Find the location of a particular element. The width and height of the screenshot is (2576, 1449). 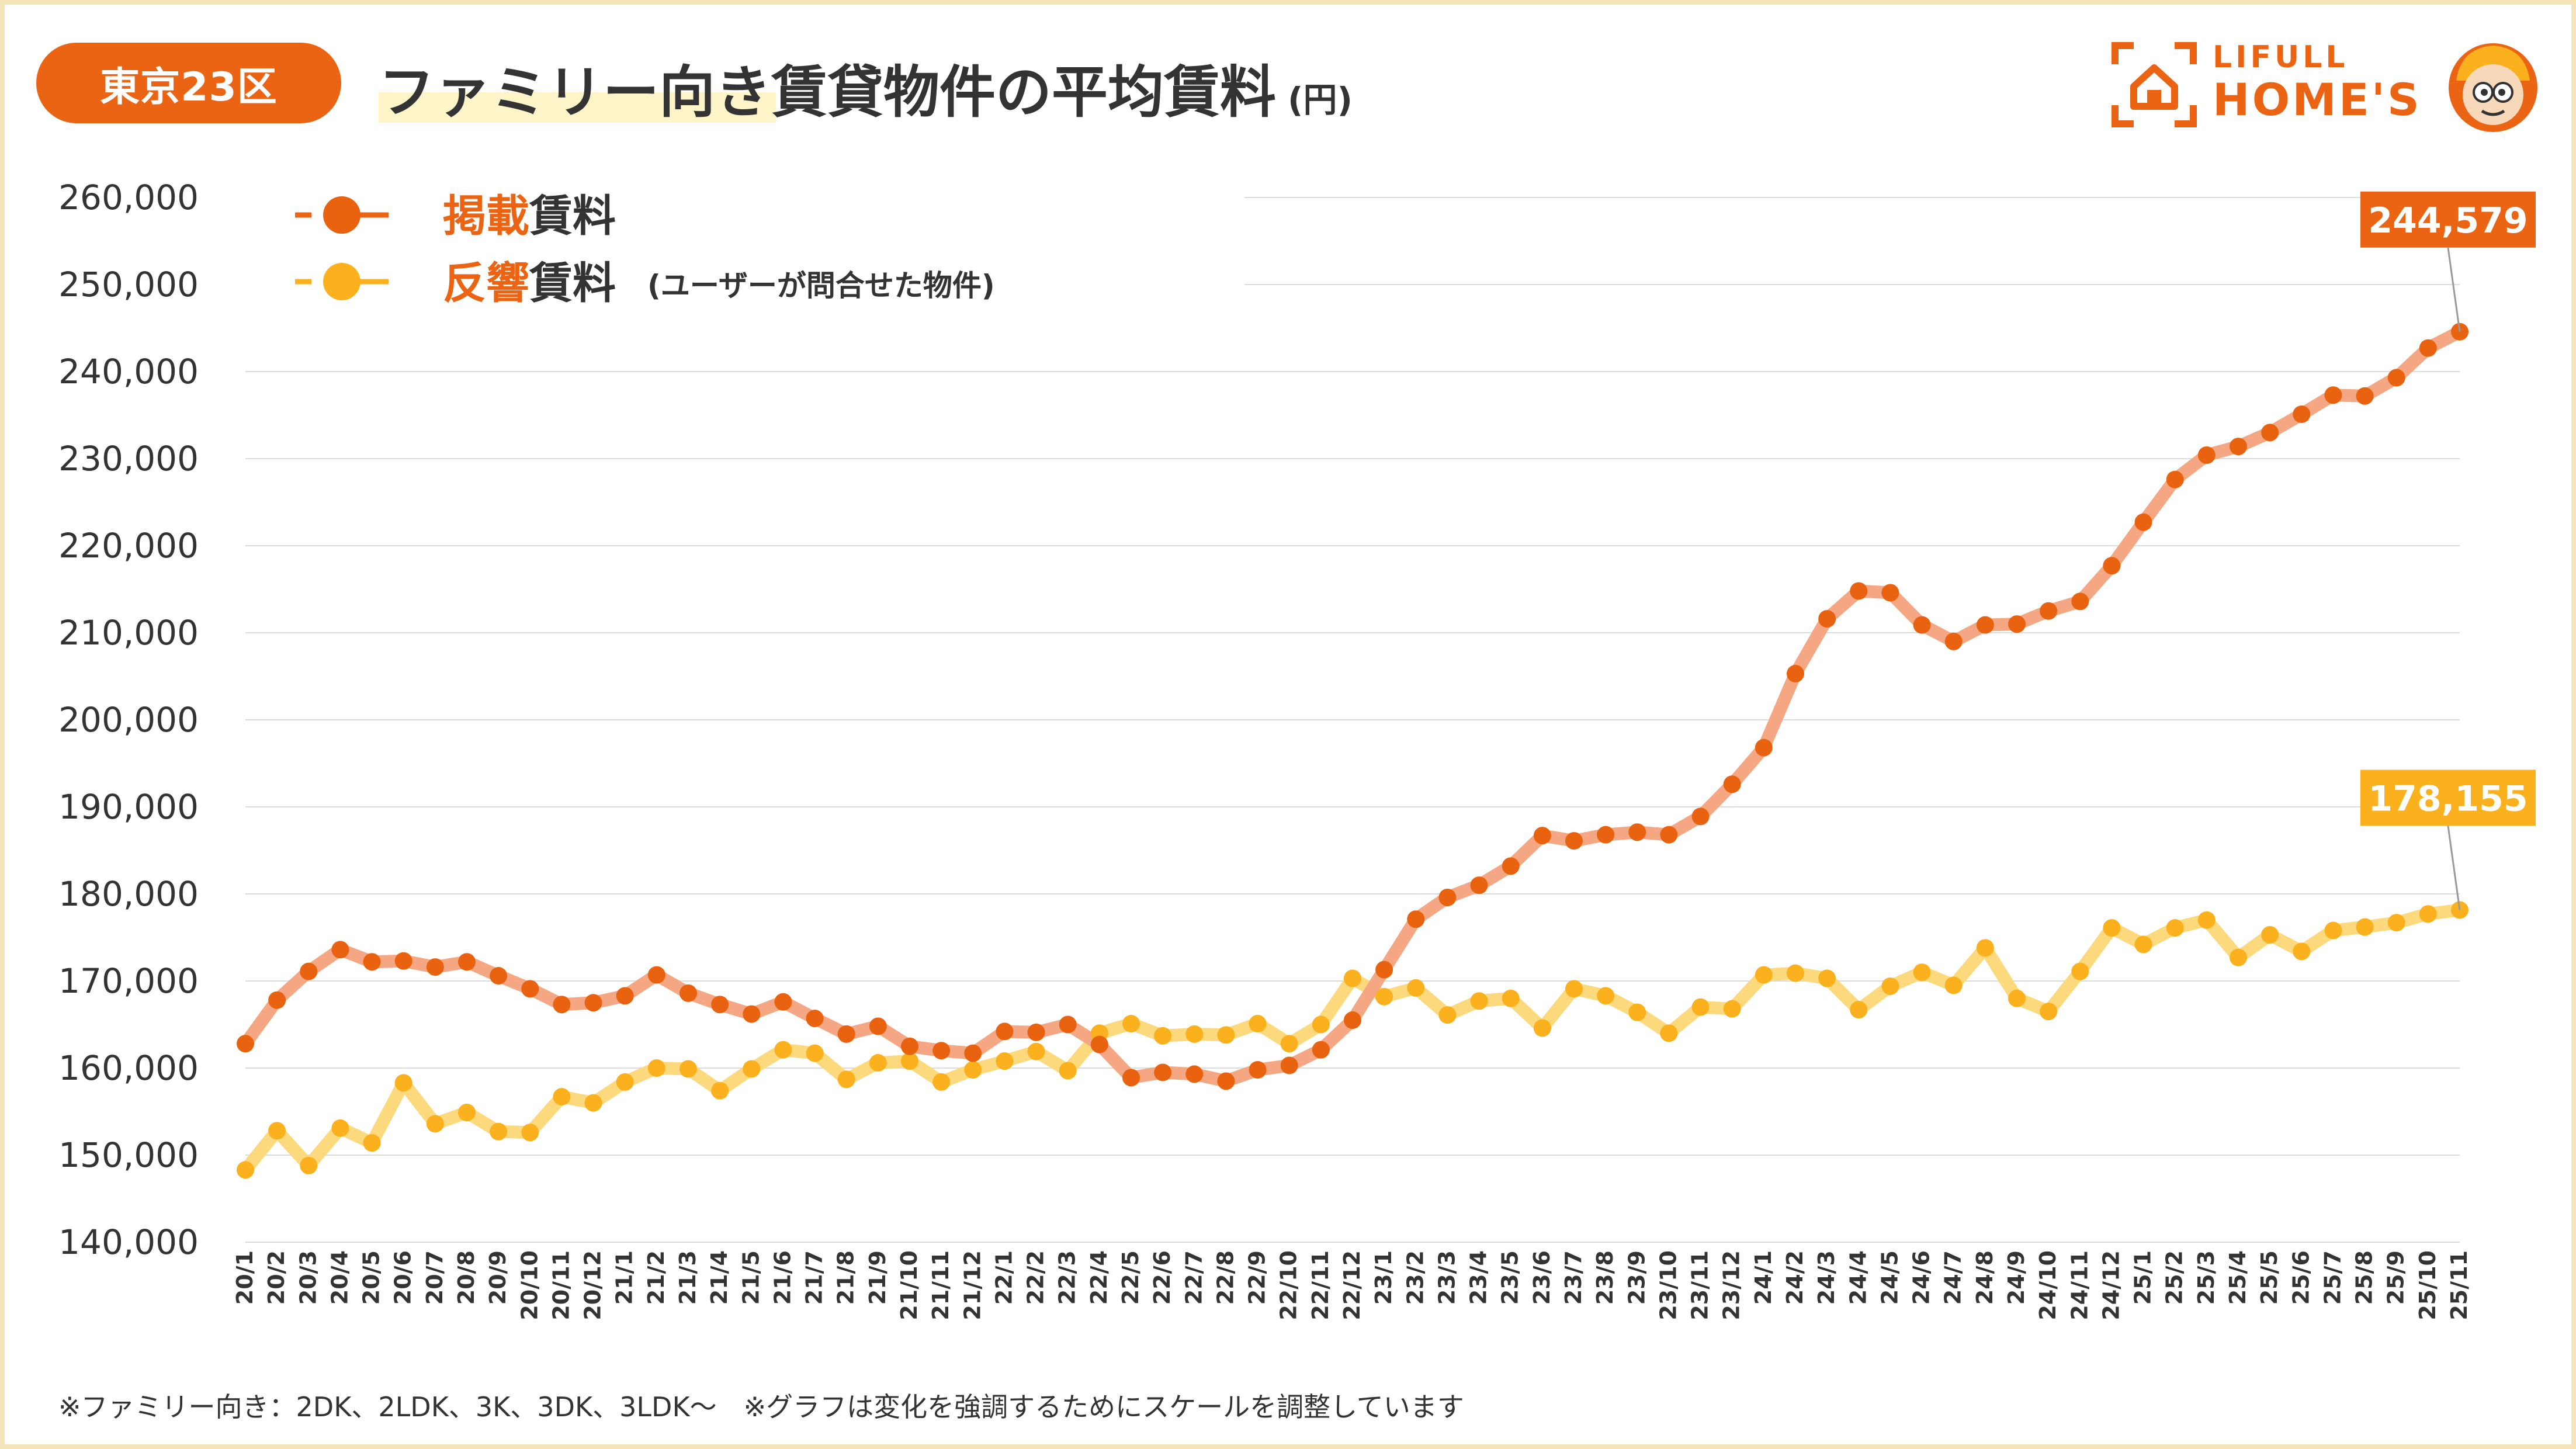

y-tick-label: 250,000 is located at coordinates (128, 284).